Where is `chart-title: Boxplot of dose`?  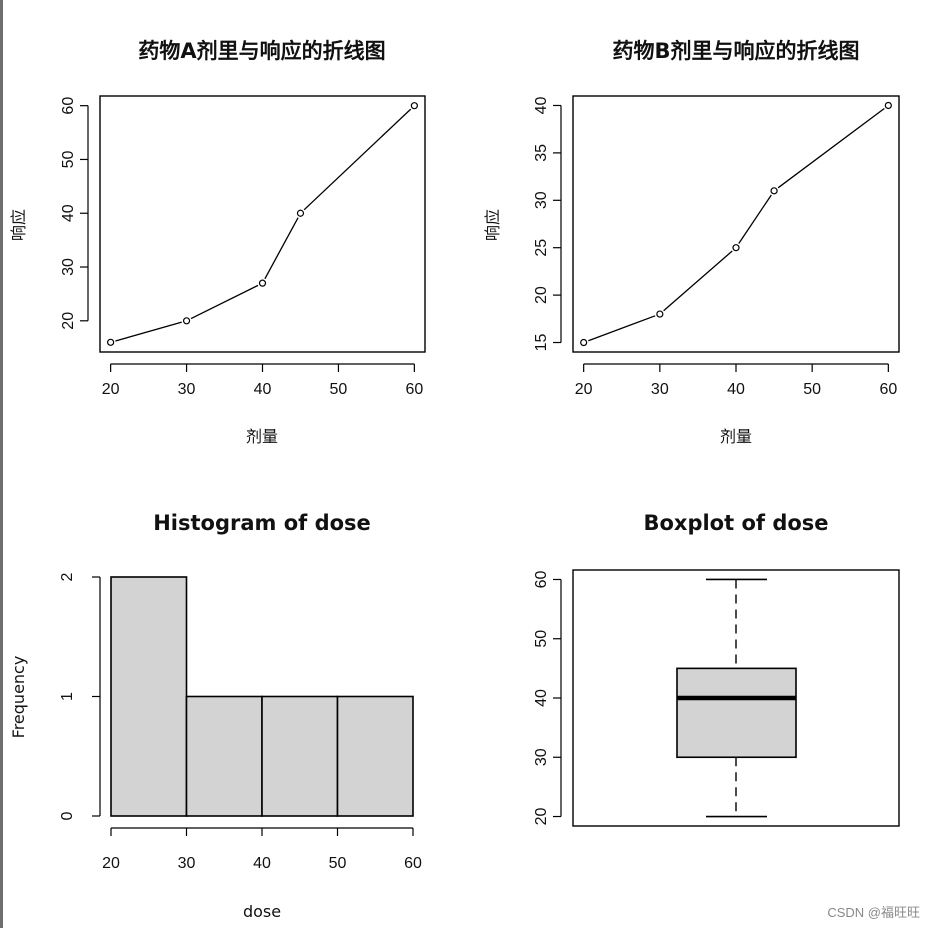
chart-title: Boxplot of dose is located at coordinates (735, 523).